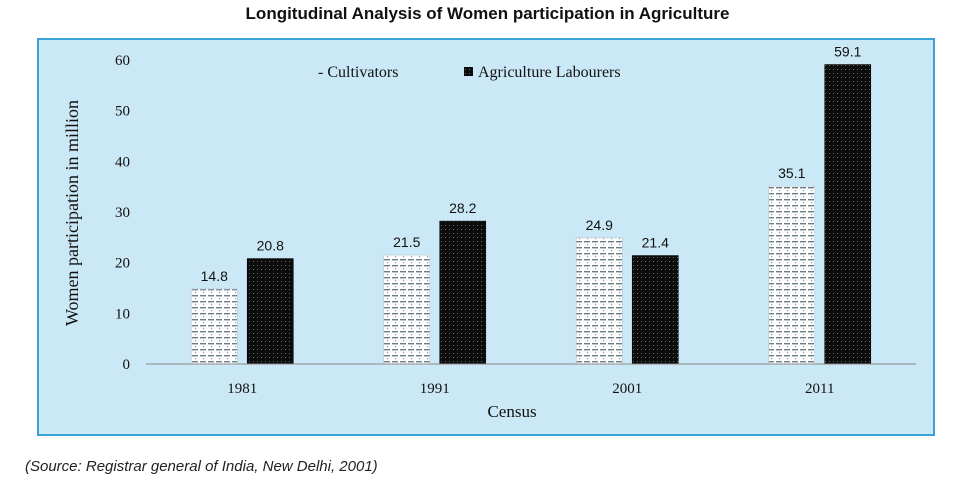 The width and height of the screenshot is (975, 494). I want to click on x-tick-label: 2011, so click(819, 389).